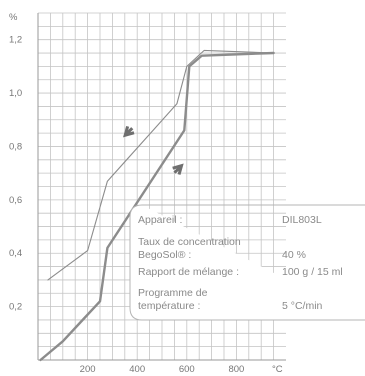 The height and width of the screenshot is (376, 365). What do you see at coordinates (15, 93) in the screenshot?
I see `y-tick-label: 1,0` at bounding box center [15, 93].